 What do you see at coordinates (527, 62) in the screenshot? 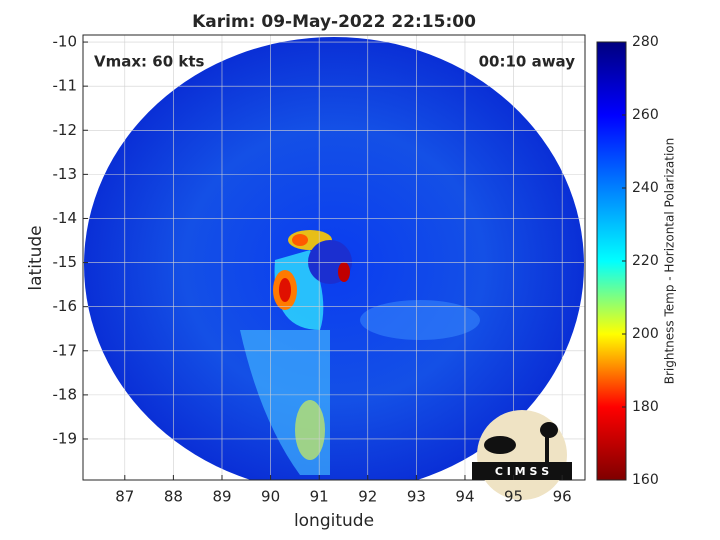
I see `annotation: 00:10 away` at bounding box center [527, 62].